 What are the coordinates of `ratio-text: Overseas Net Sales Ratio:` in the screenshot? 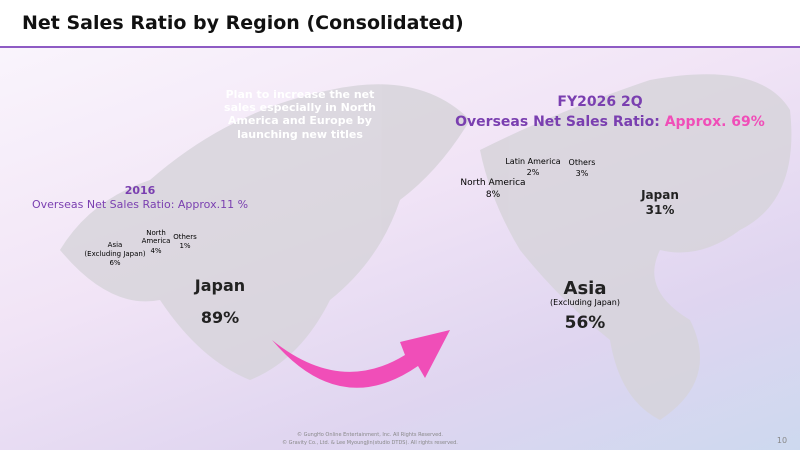 It's located at (557, 122).